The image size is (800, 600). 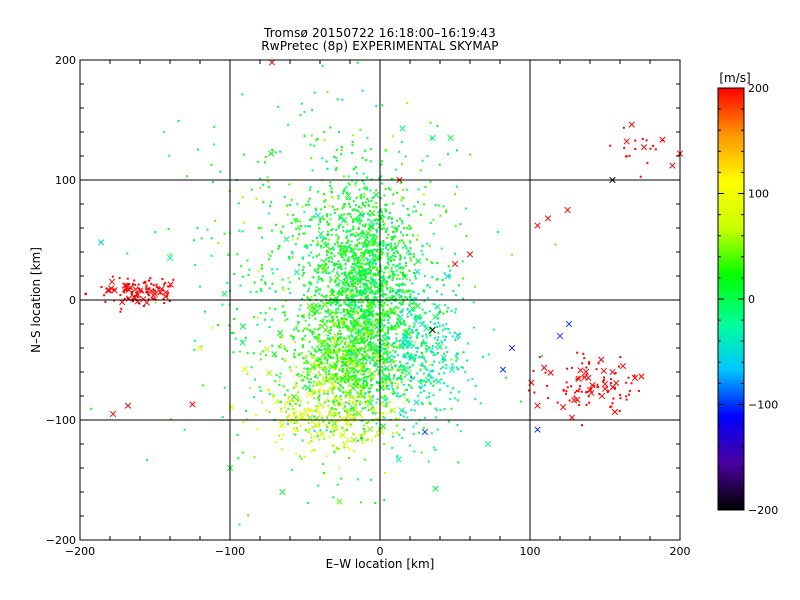 I want to click on x-tick-label: −200, so click(x=80, y=551).